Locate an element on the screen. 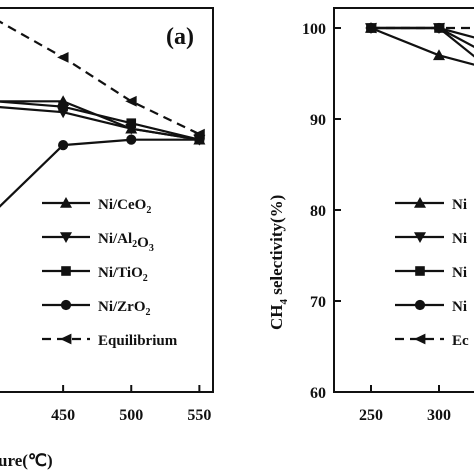 The height and width of the screenshot is (474, 474). panel-b-y-tick-label: 80 is located at coordinates (318, 211).